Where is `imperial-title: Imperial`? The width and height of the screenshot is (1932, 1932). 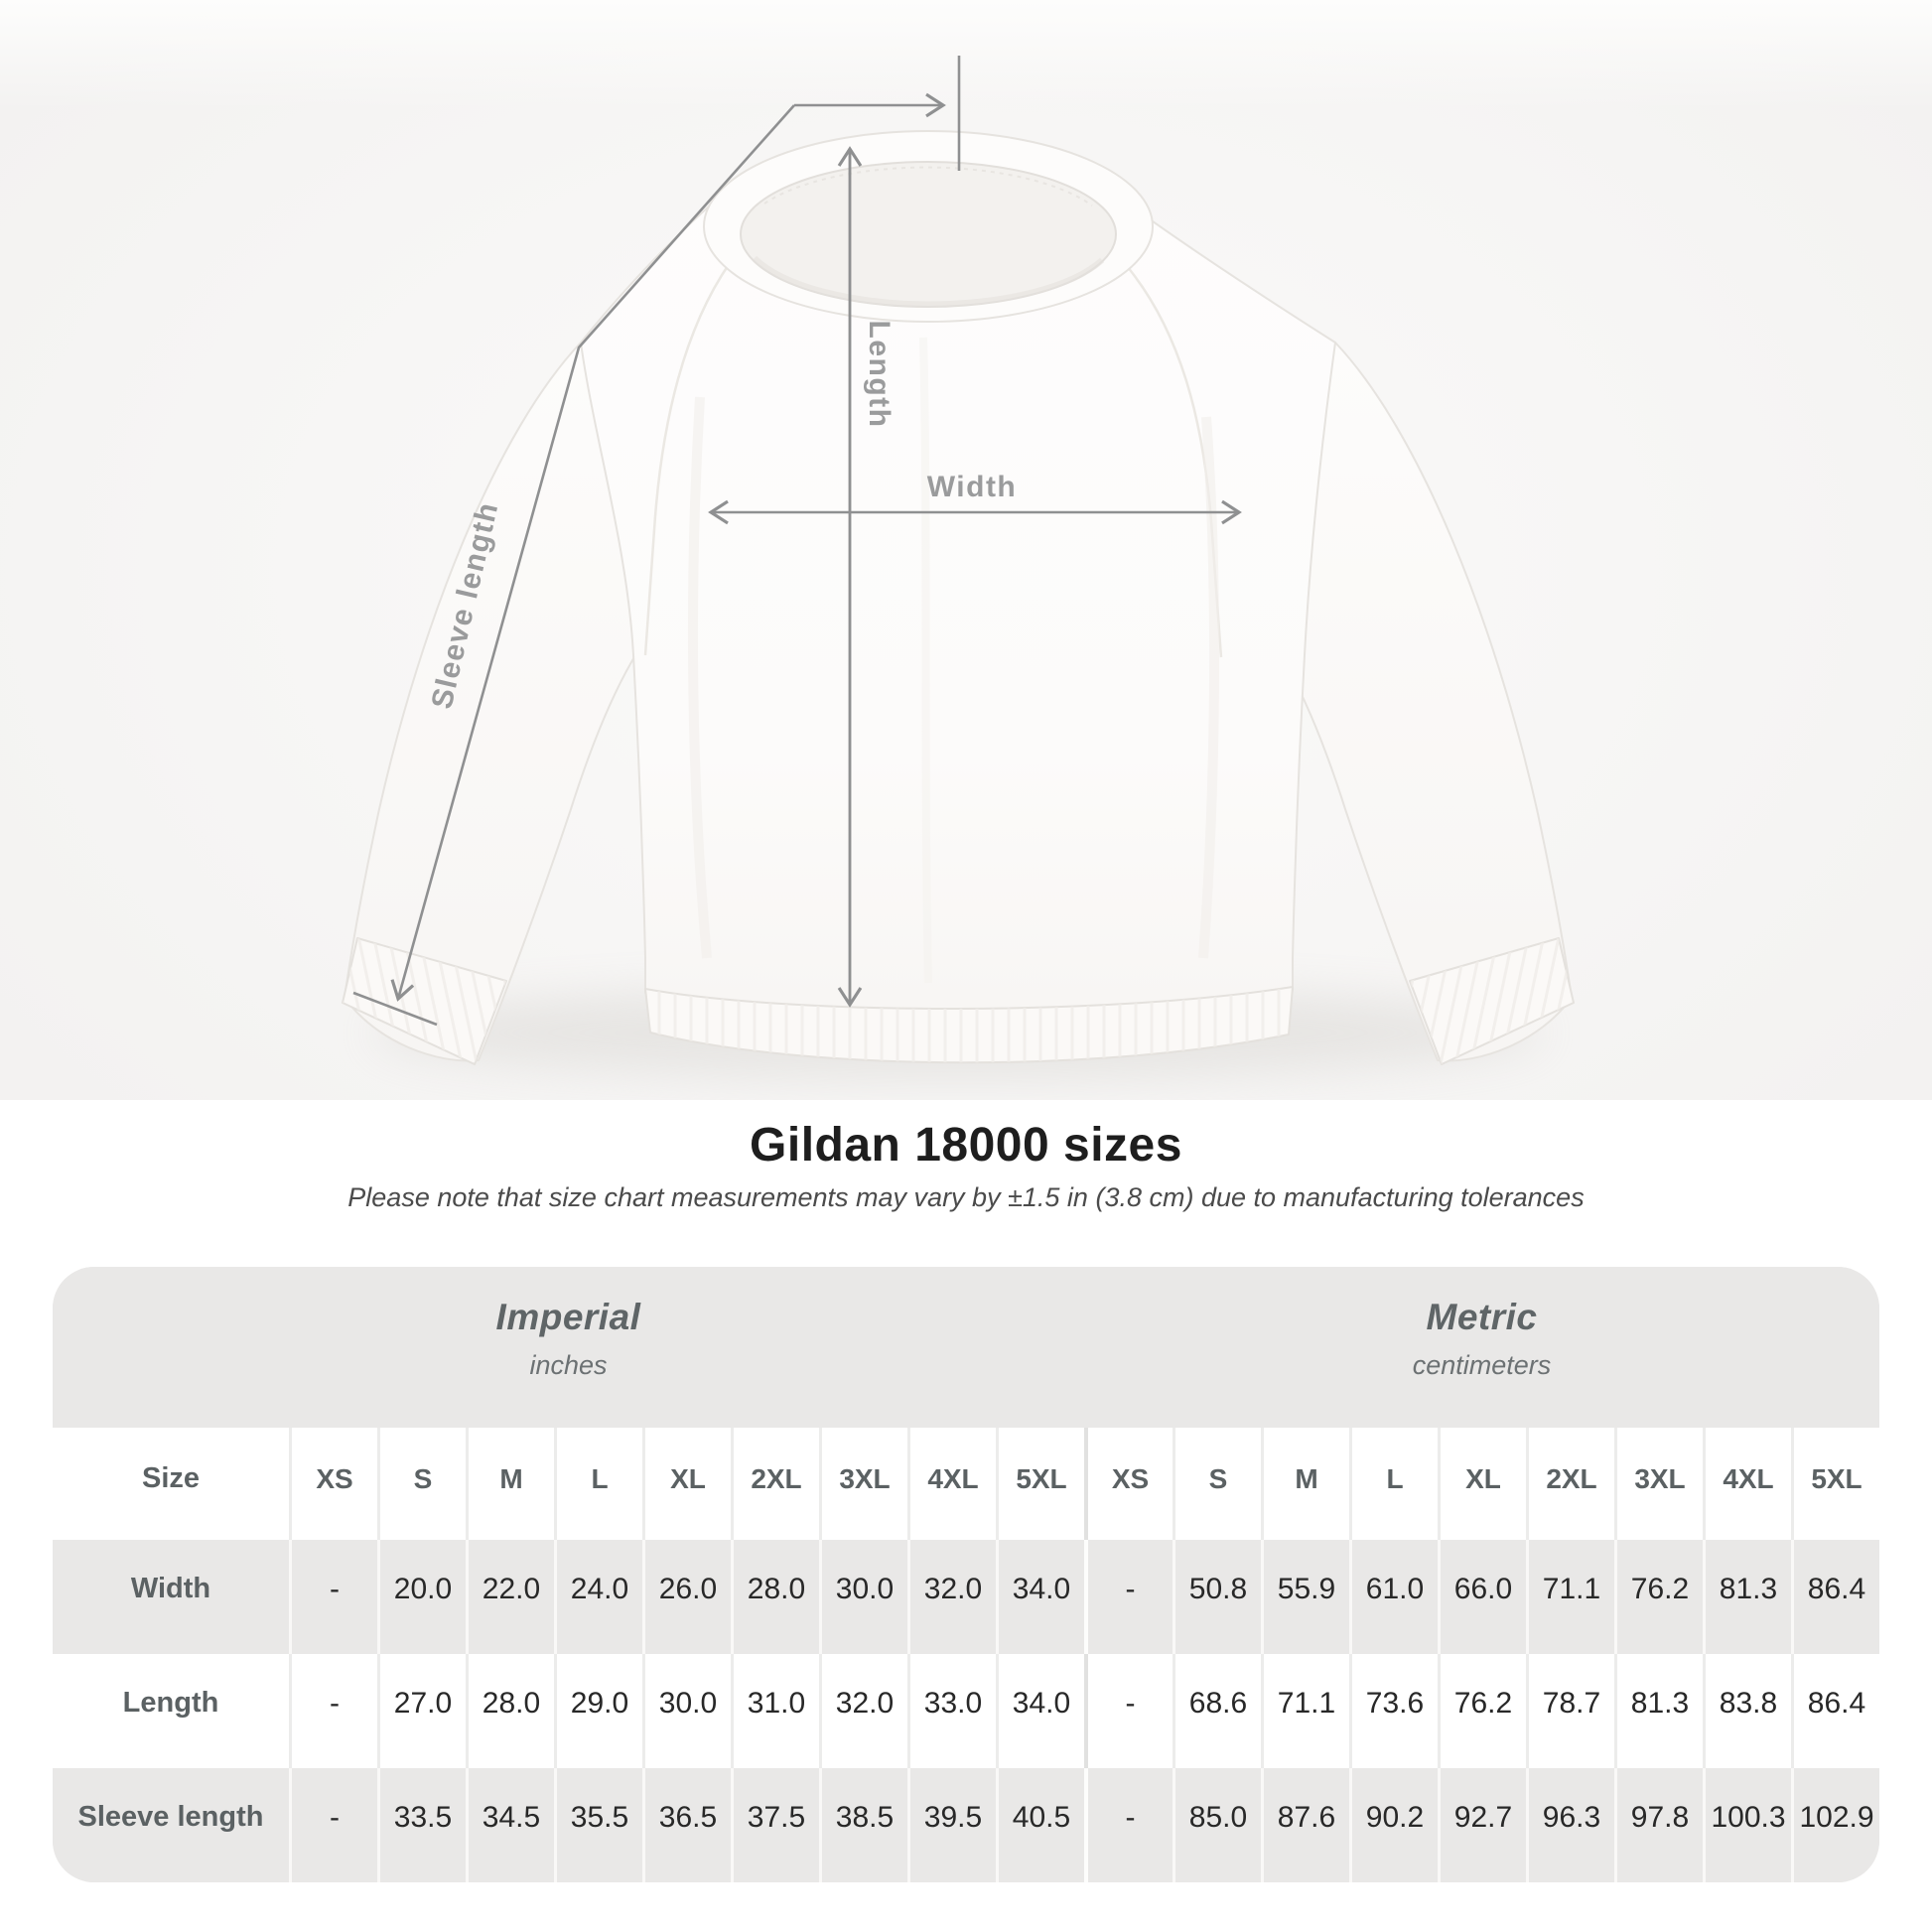 imperial-title: Imperial is located at coordinates (568, 1317).